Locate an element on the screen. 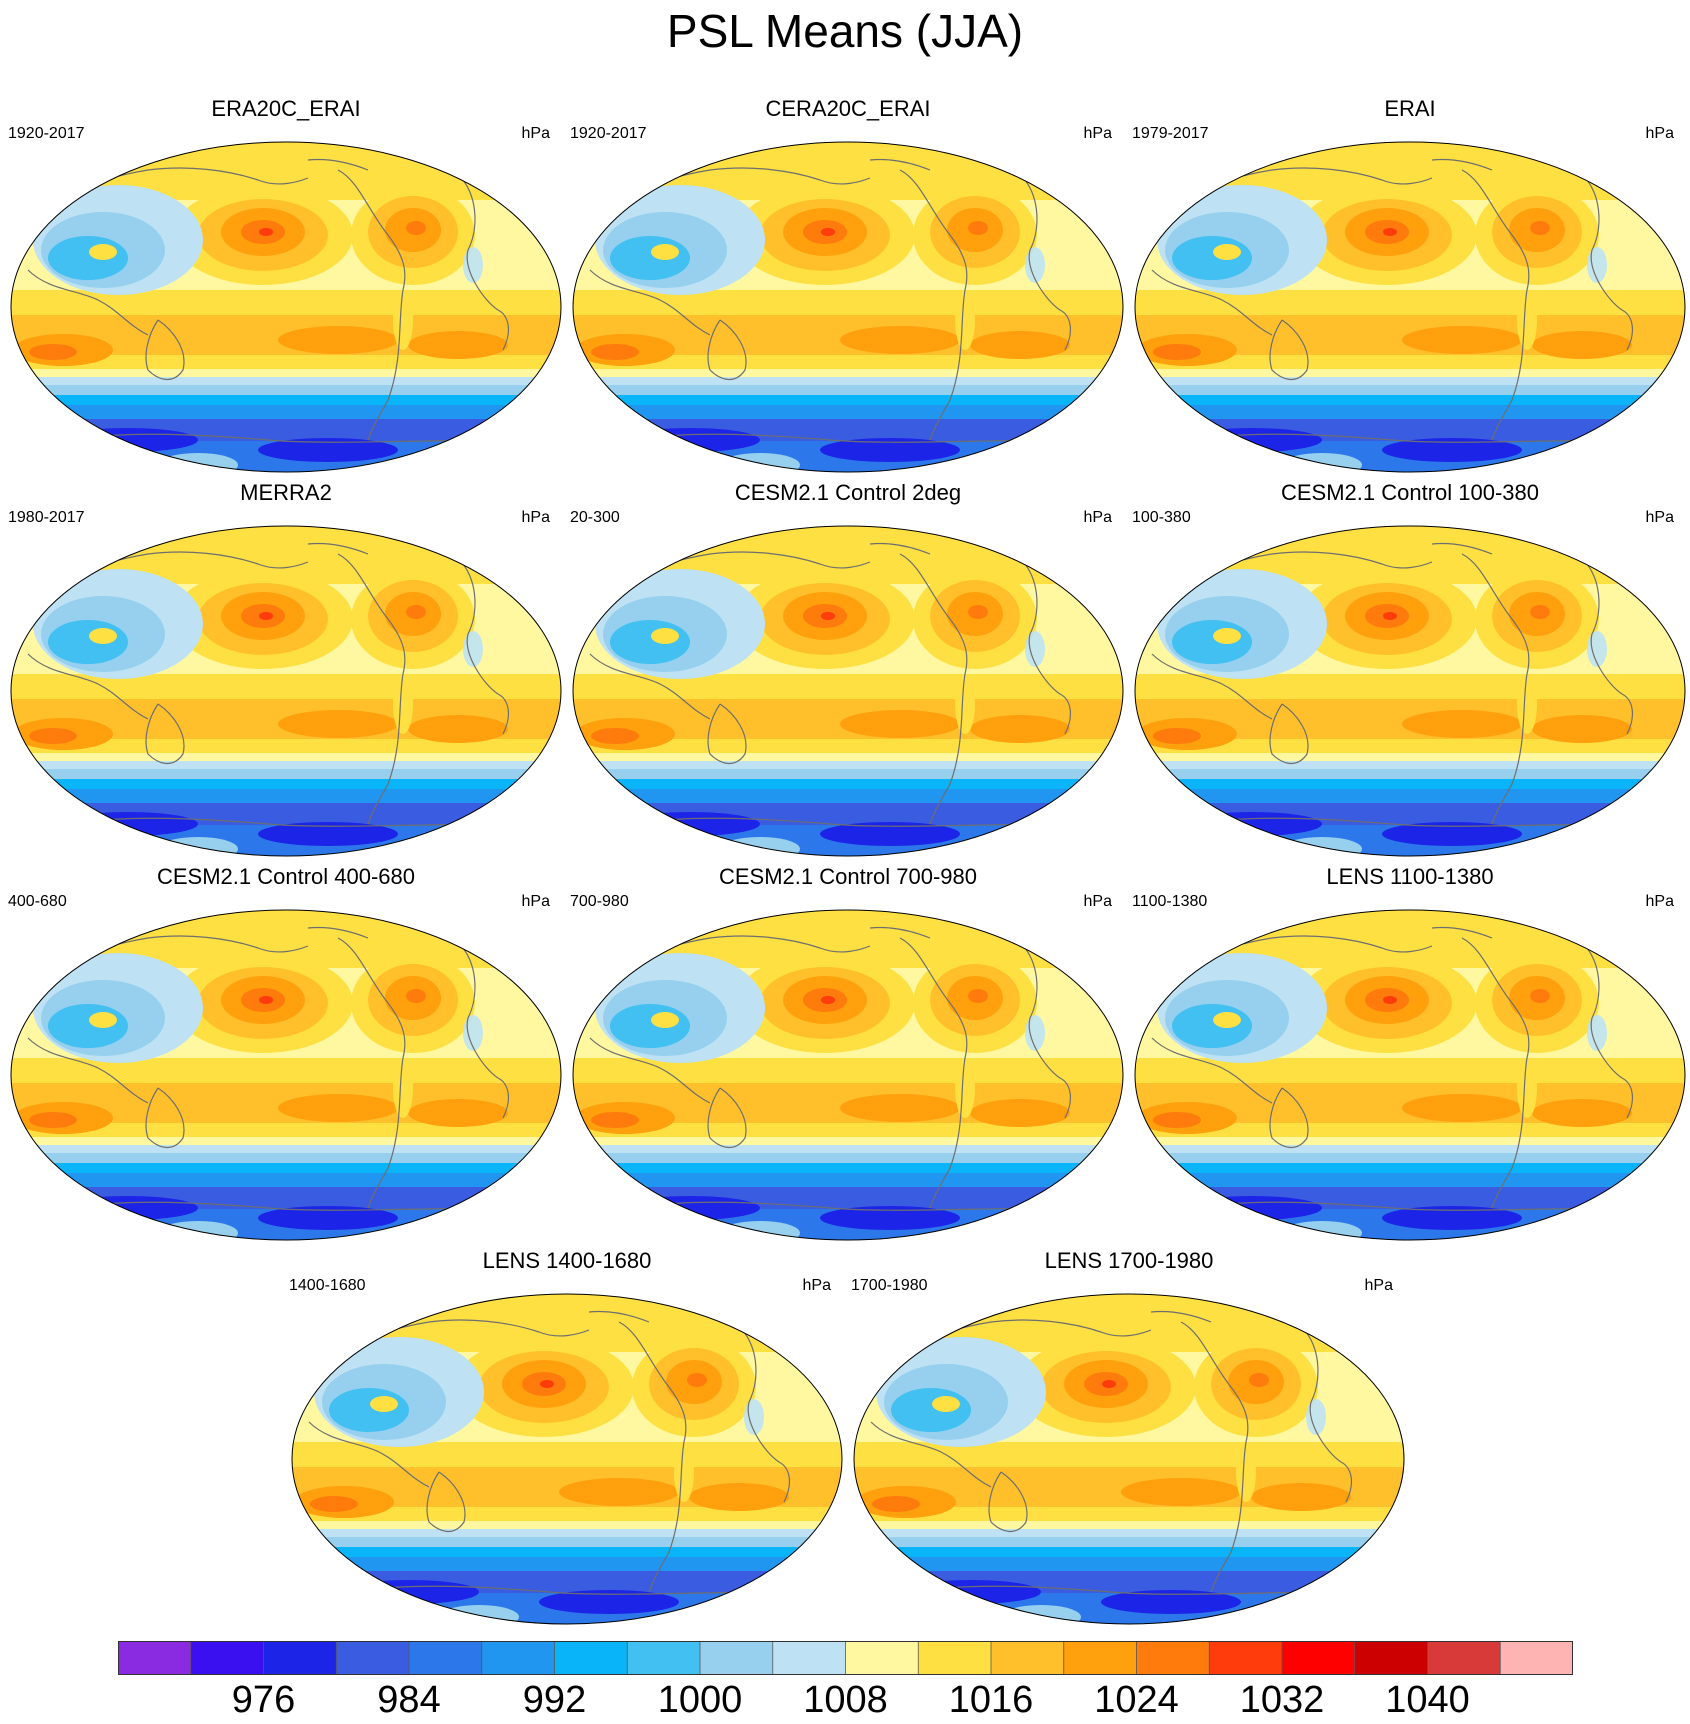 This screenshot has height=1724, width=1690. panel-title: CESM2.1 Control 2deg is located at coordinates (848, 492).